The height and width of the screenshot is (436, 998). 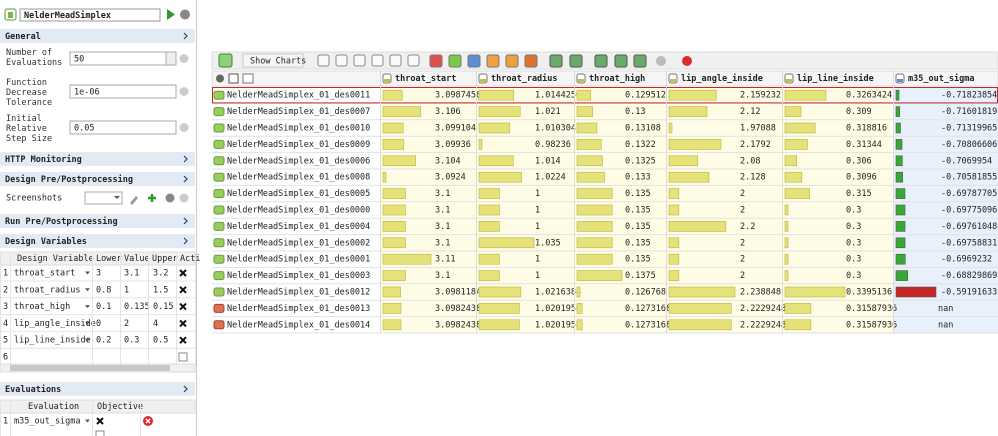 I want to click on cell-value: 0.309, so click(x=859, y=112).